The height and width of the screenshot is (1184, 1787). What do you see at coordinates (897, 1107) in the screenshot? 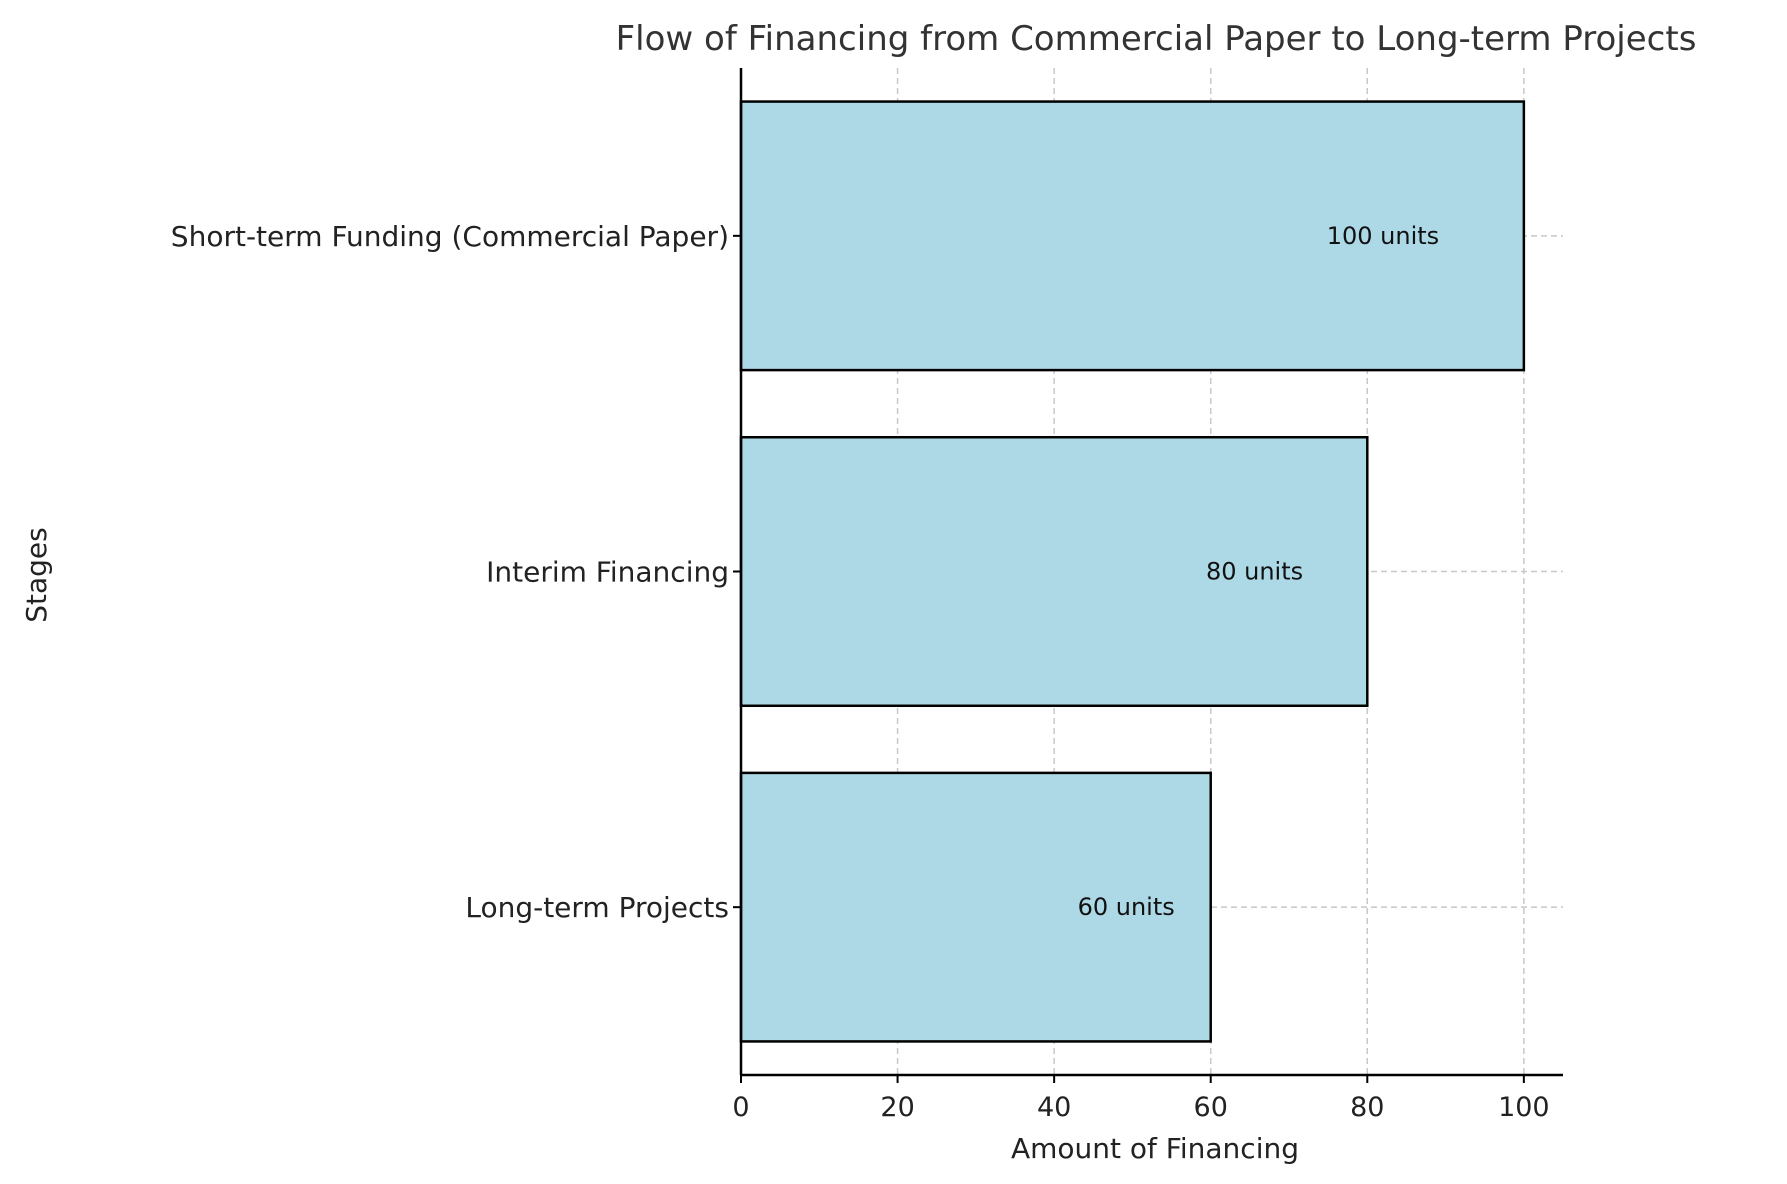
I see `x-tick-label: 20` at bounding box center [897, 1107].